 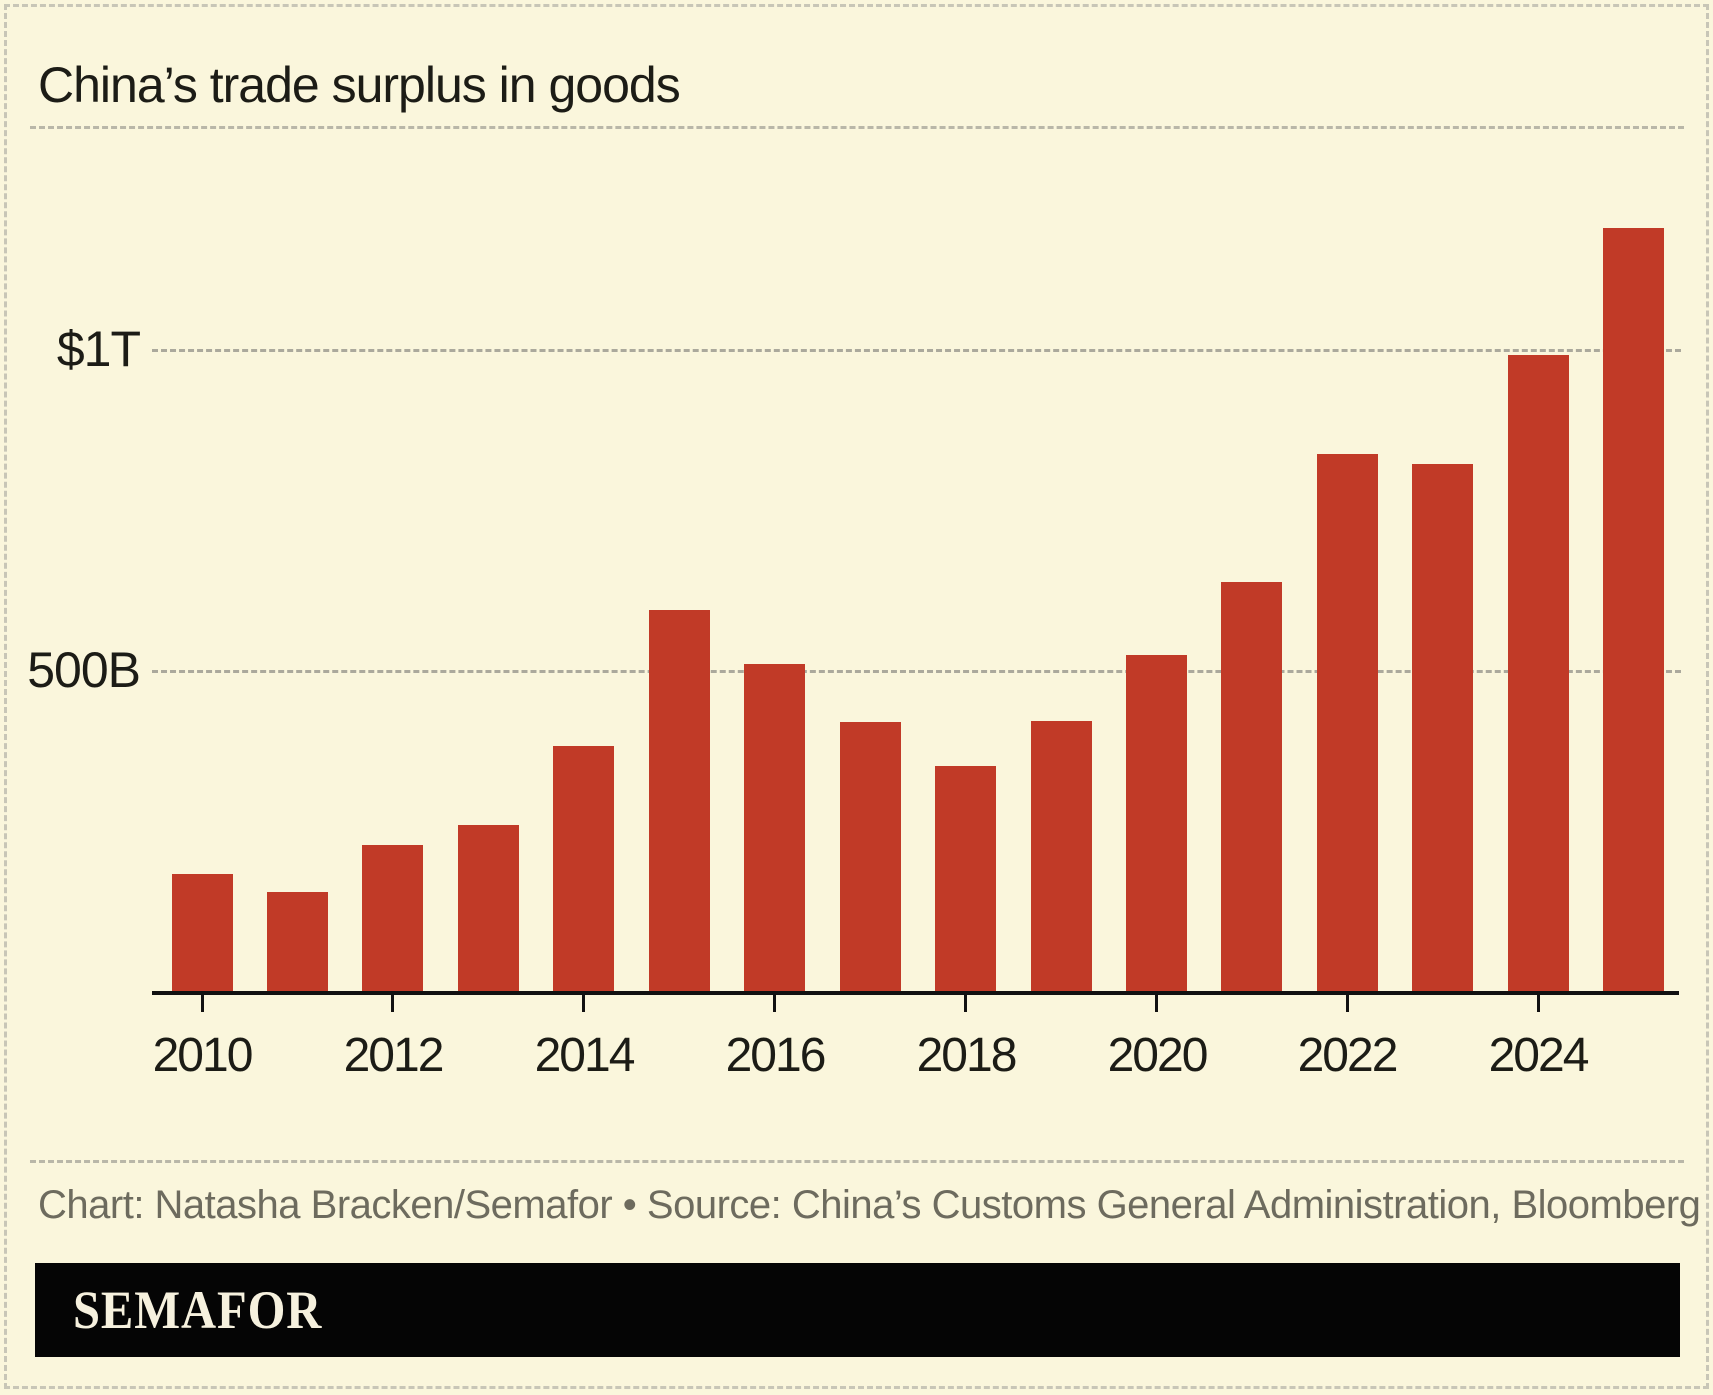 I want to click on y-gridline-$1T, so click(x=916, y=350).